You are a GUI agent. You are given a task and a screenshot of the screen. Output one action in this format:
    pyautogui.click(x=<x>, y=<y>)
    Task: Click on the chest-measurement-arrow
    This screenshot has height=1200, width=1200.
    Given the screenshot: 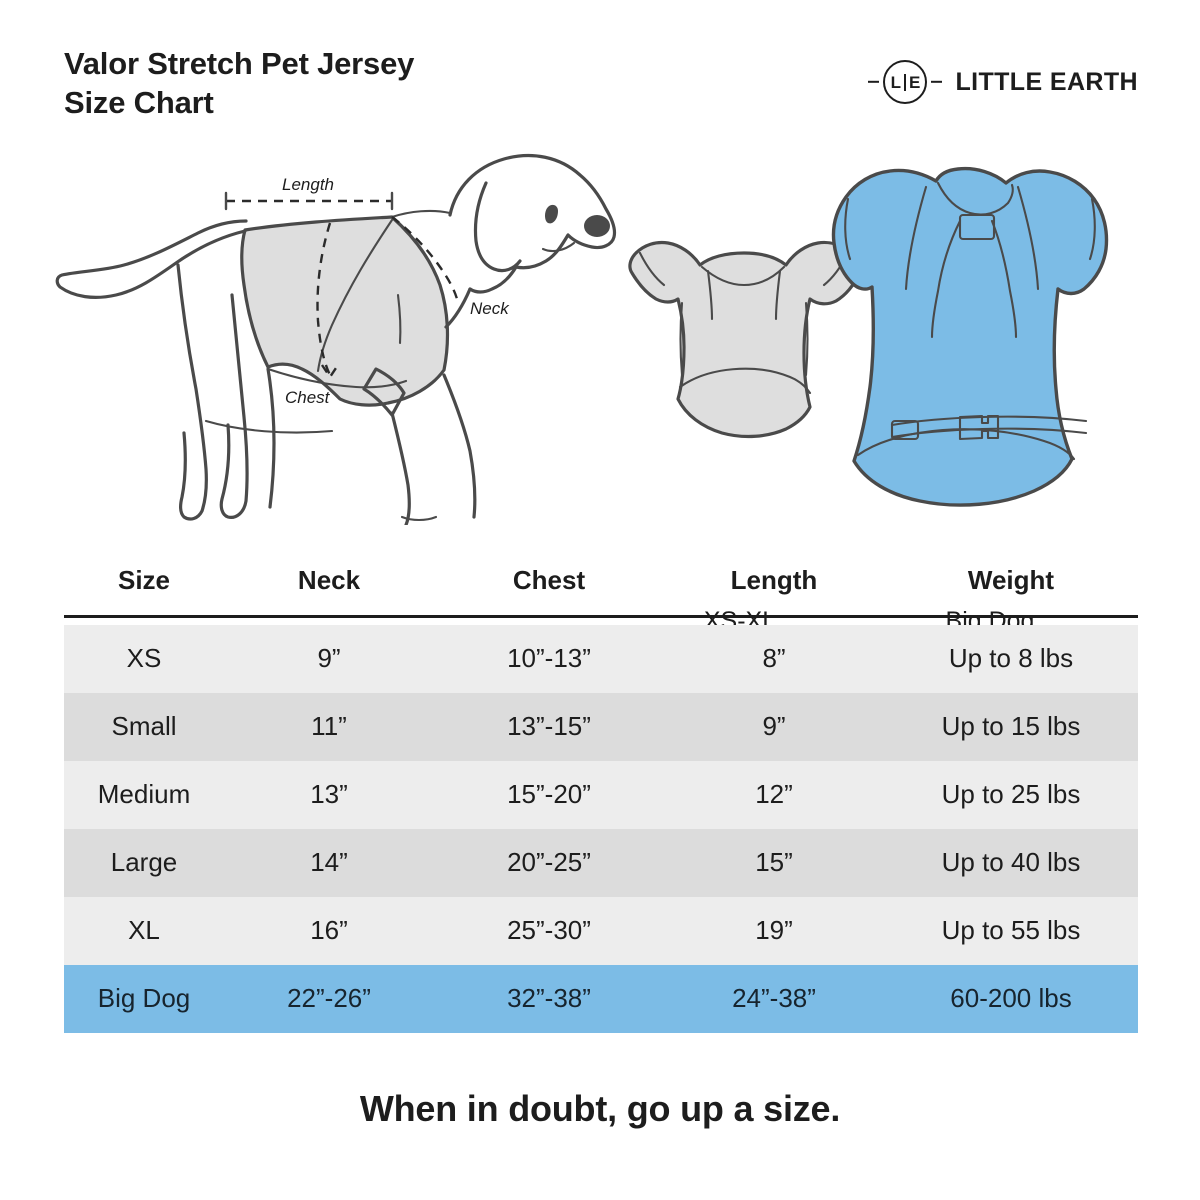 What is the action you would take?
    pyautogui.click(x=330, y=372)
    